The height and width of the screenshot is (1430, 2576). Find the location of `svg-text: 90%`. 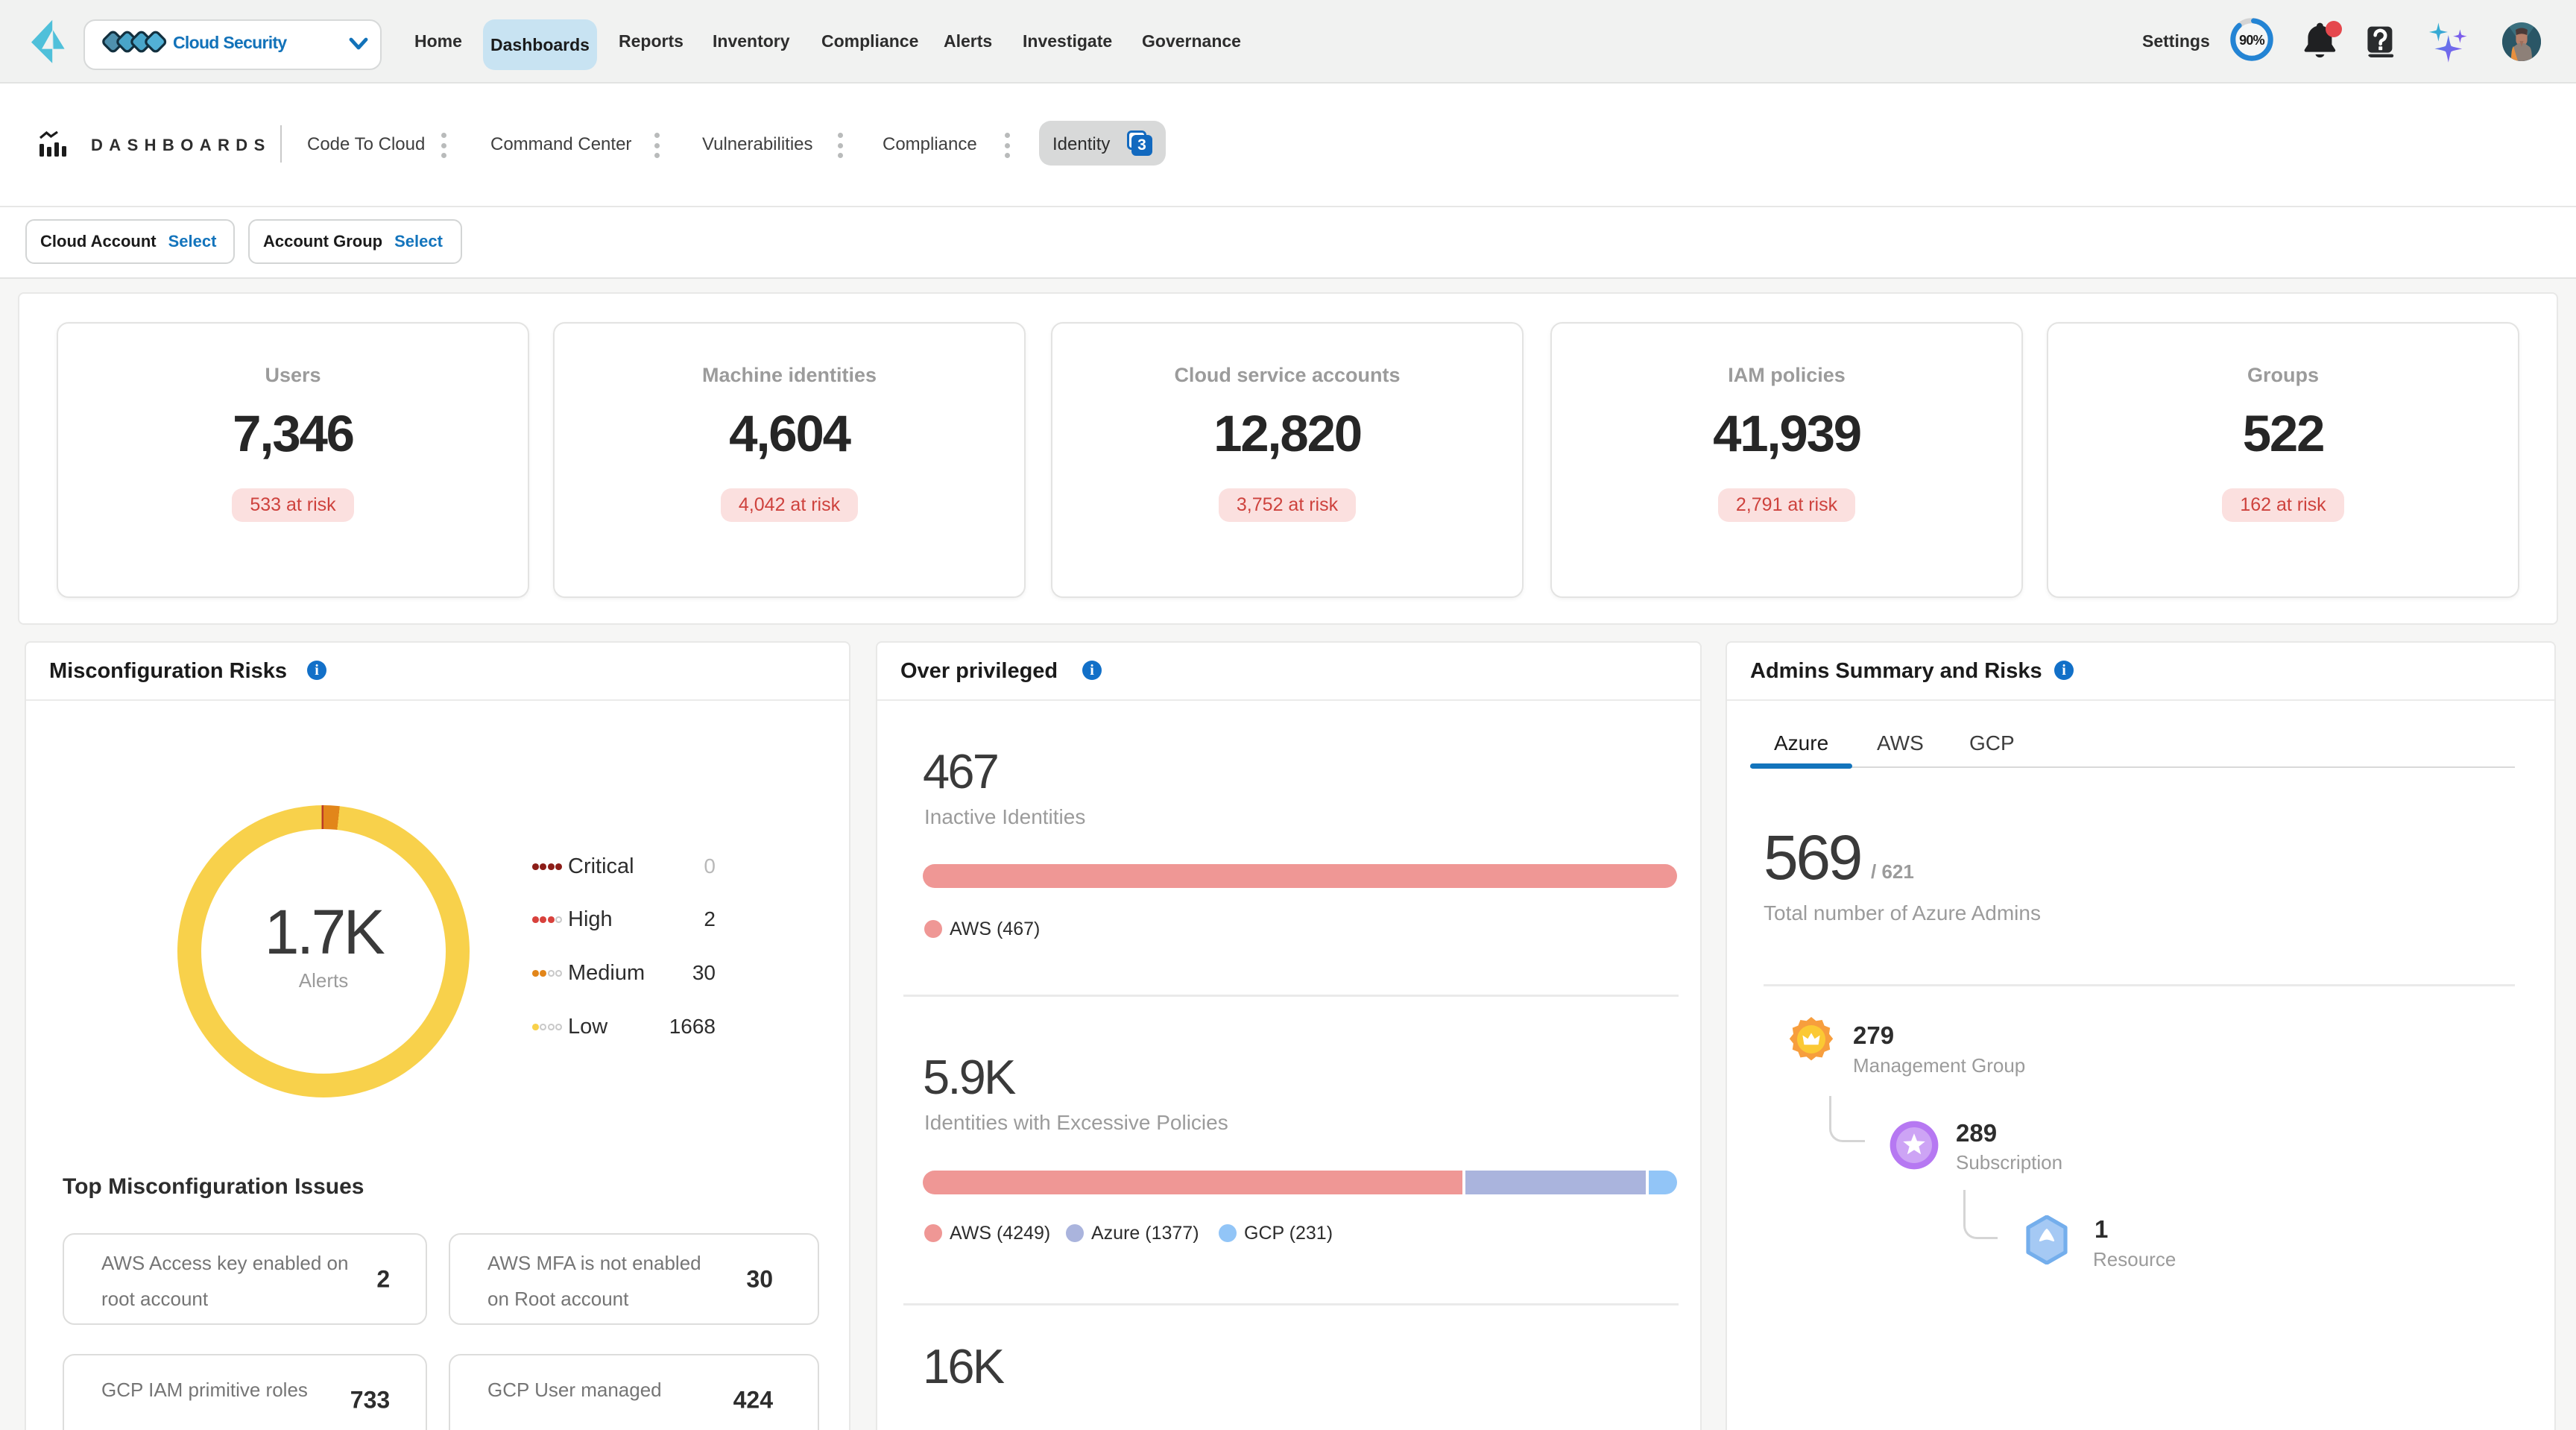

svg-text: 90% is located at coordinates (2251, 40).